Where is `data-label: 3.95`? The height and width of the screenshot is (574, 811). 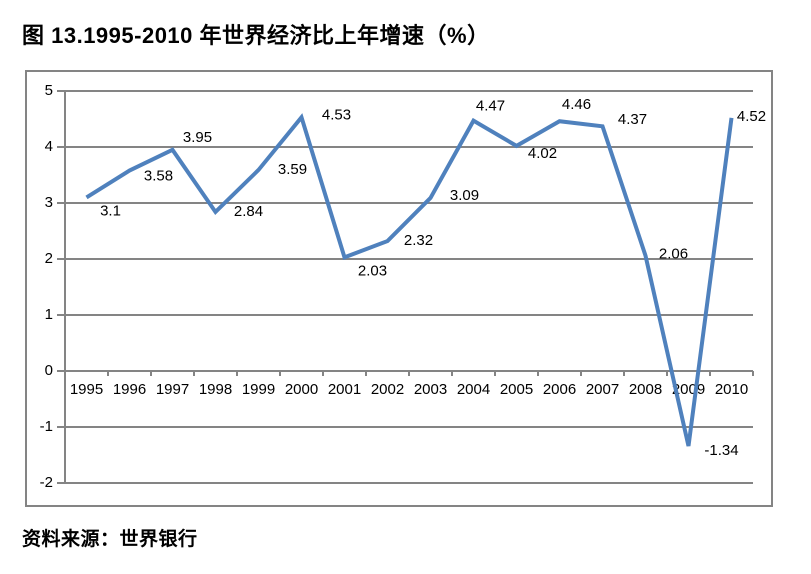
data-label: 3.95 is located at coordinates (197, 137).